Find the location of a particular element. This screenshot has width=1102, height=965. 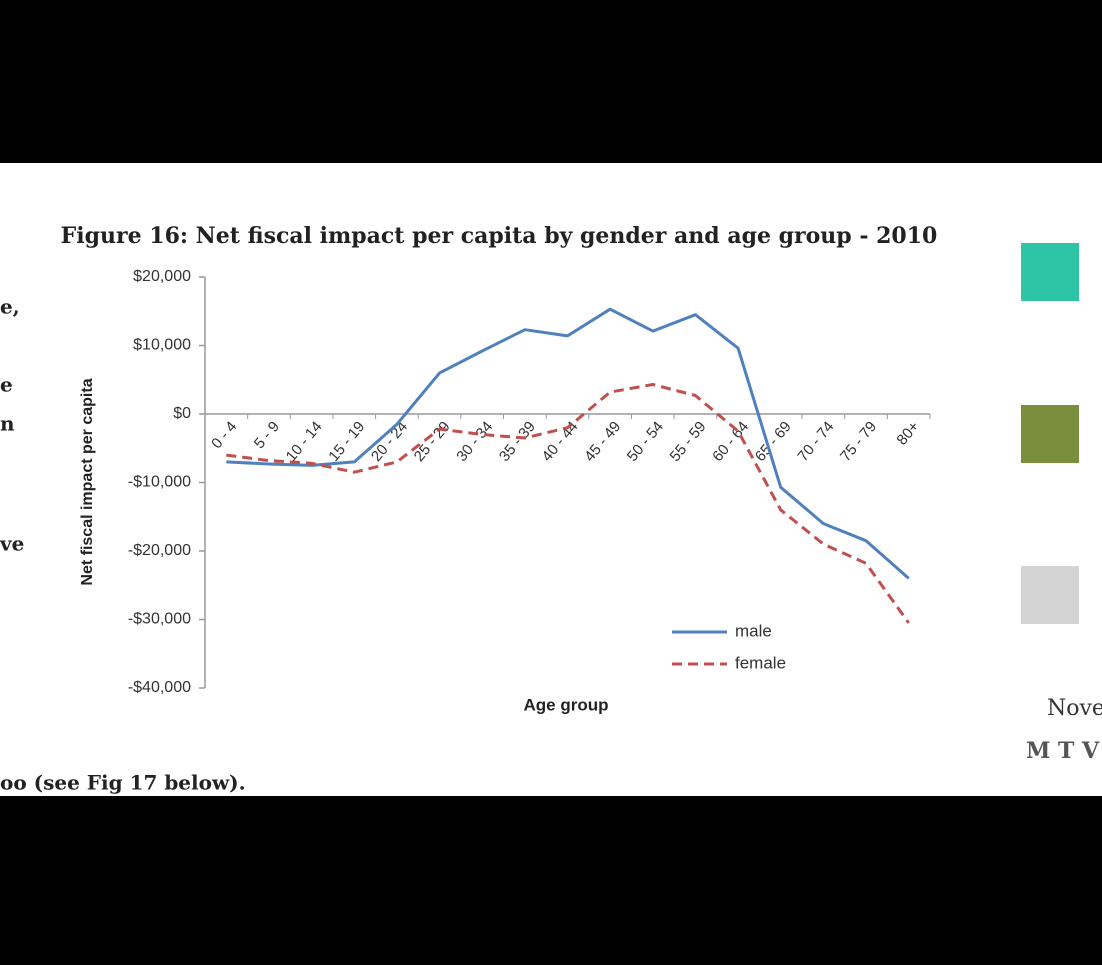

calendar-month: Nove is located at coordinates (1074, 708).